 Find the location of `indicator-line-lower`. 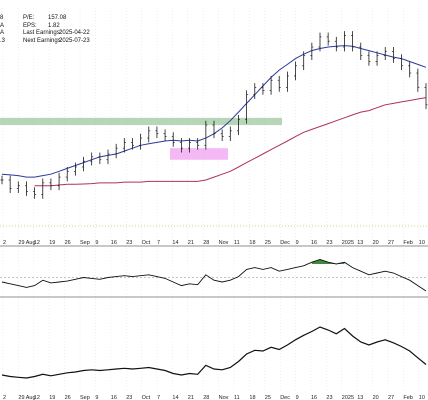

indicator-line-lower is located at coordinates (214, 352).